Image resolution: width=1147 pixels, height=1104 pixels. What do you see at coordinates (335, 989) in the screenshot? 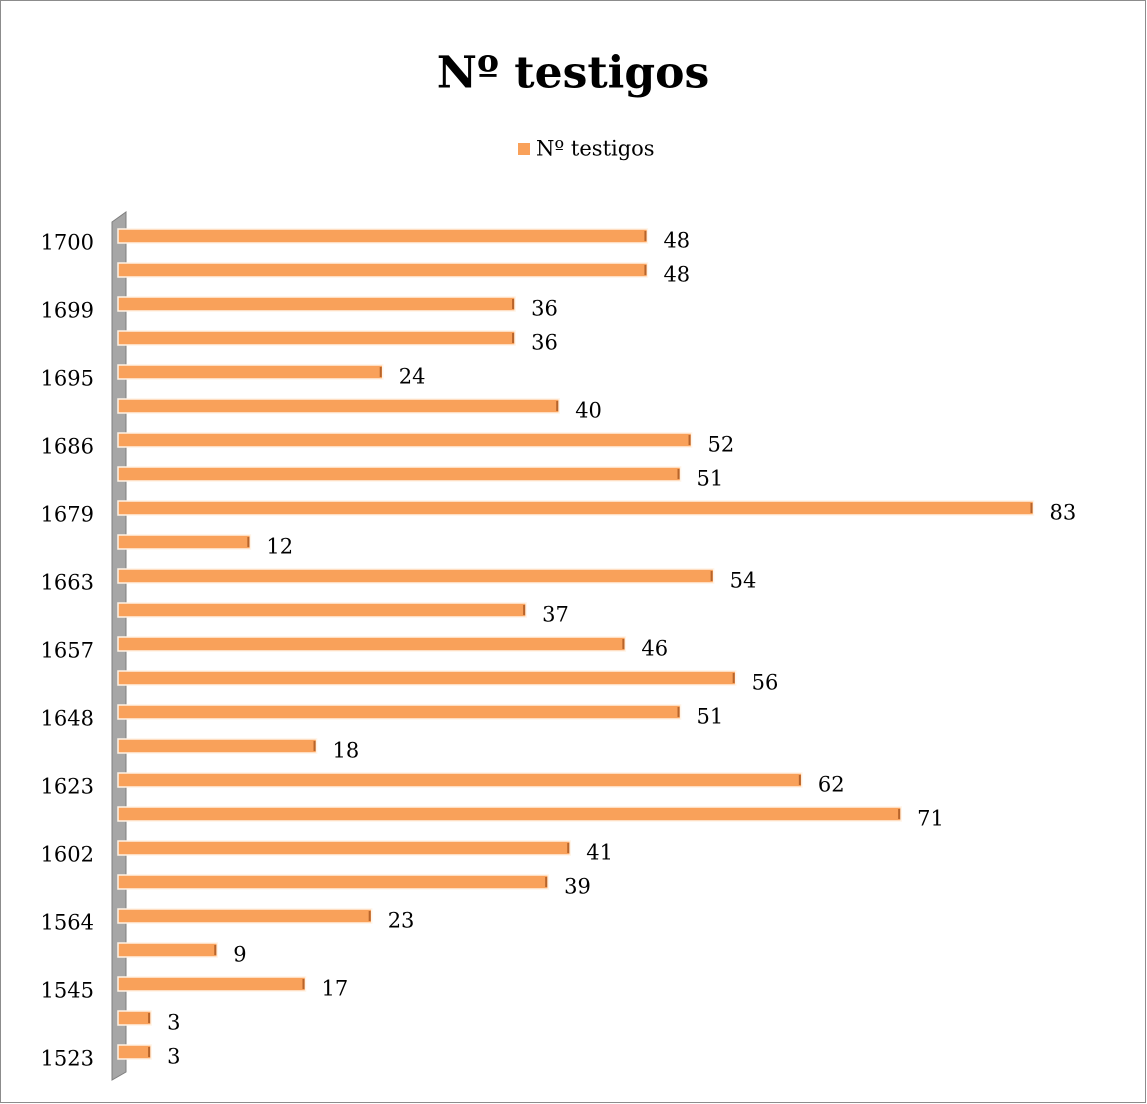
I see `data-label: 17` at bounding box center [335, 989].